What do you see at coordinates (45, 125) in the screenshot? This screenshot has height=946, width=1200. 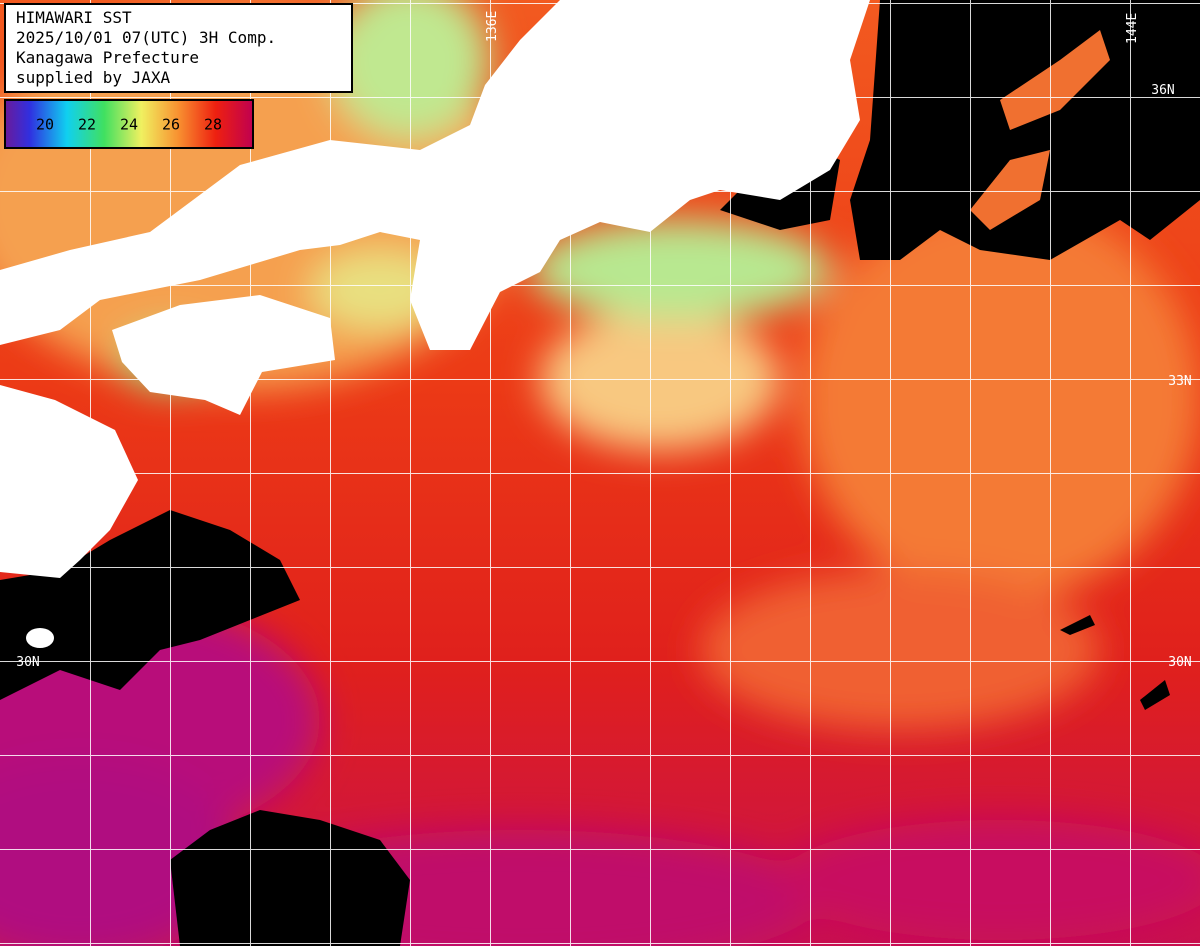 I see `colorbar-tick-label: 20` at bounding box center [45, 125].